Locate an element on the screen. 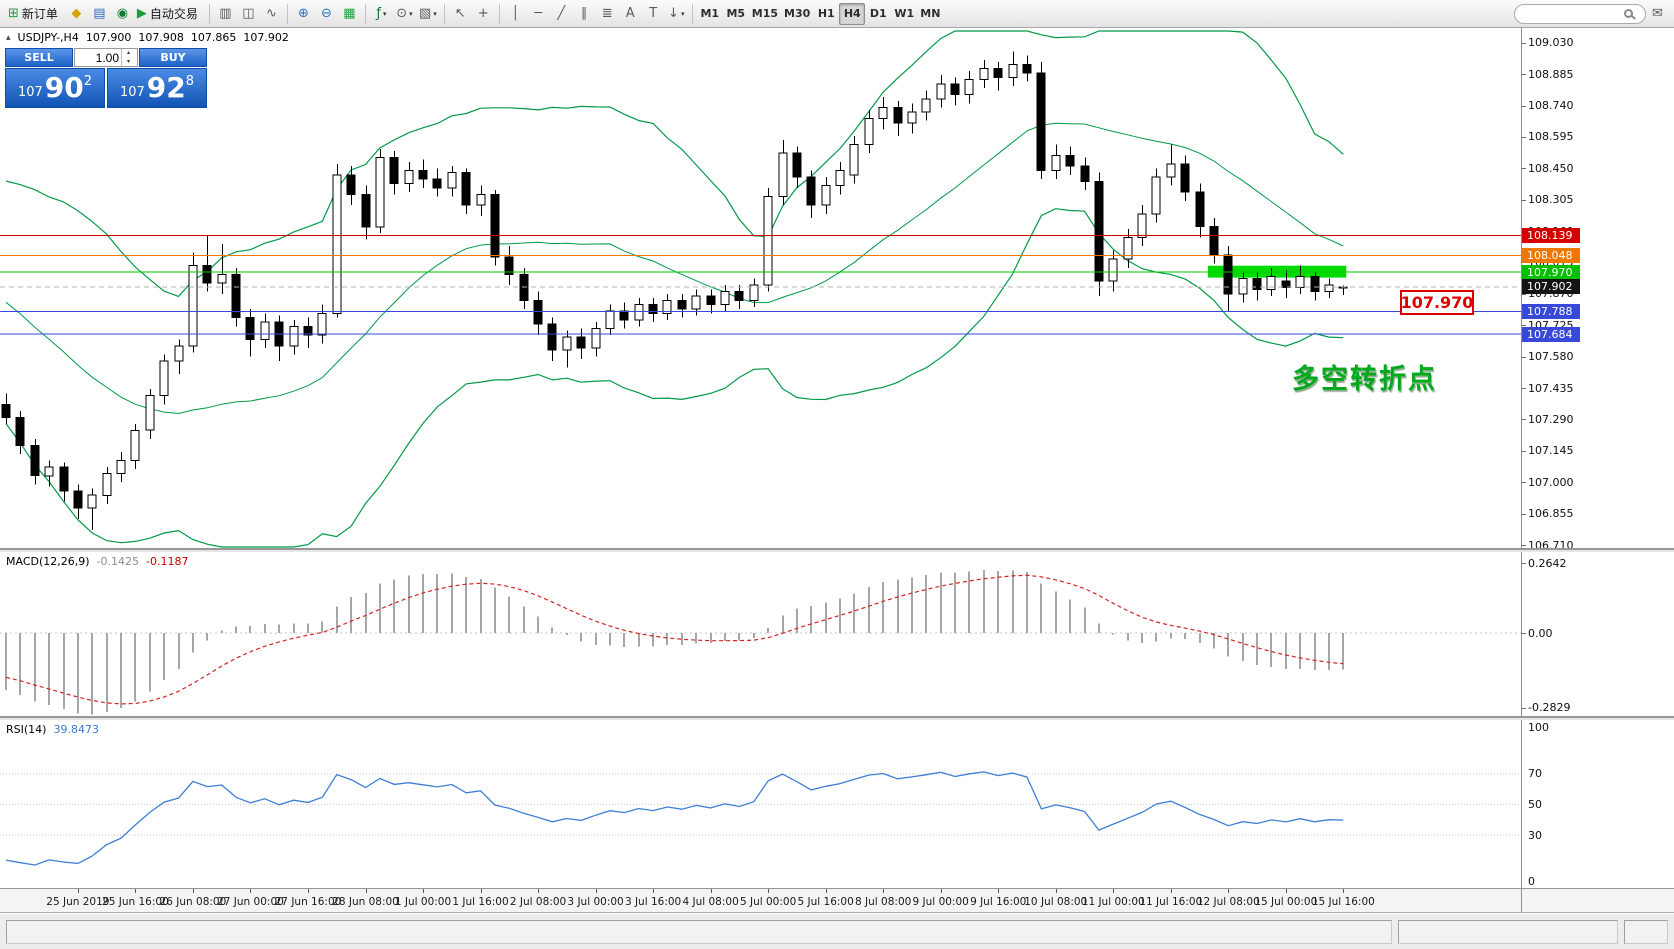 This screenshot has width=1674, height=949. periods-button: ⊙ ▾ is located at coordinates (404, 14).